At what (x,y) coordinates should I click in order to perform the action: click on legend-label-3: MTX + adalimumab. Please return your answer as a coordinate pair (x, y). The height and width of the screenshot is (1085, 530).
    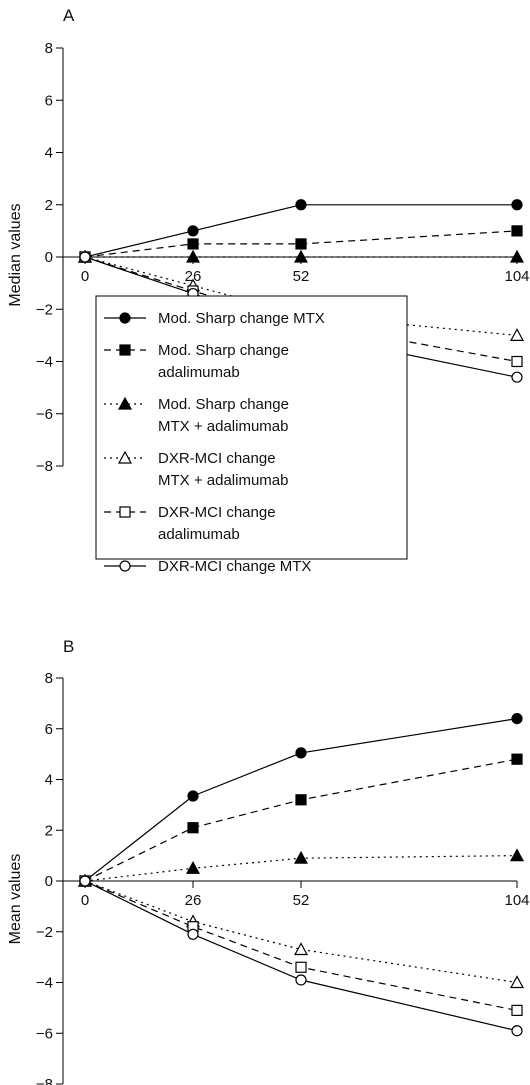
    Looking at the image, I should click on (223, 426).